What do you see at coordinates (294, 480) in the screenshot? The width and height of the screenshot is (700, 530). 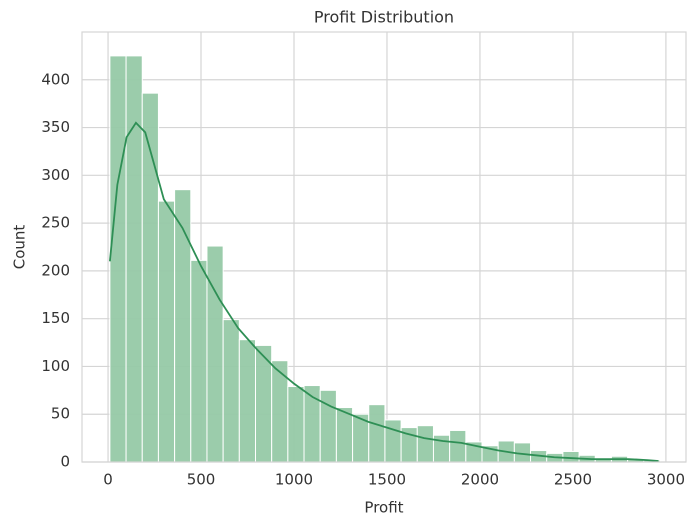 I see `x-tick-label: 1000` at bounding box center [294, 480].